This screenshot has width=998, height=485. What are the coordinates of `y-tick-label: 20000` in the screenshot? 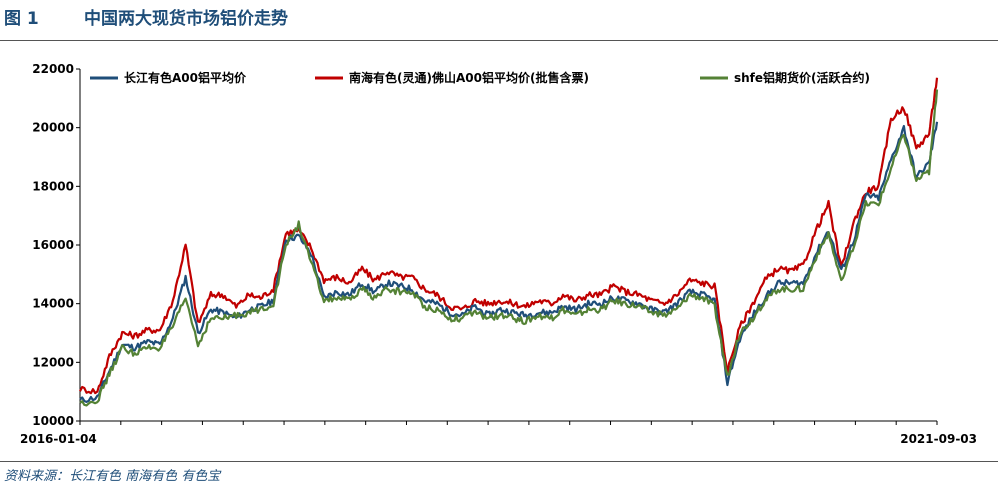 It's located at (53, 128).